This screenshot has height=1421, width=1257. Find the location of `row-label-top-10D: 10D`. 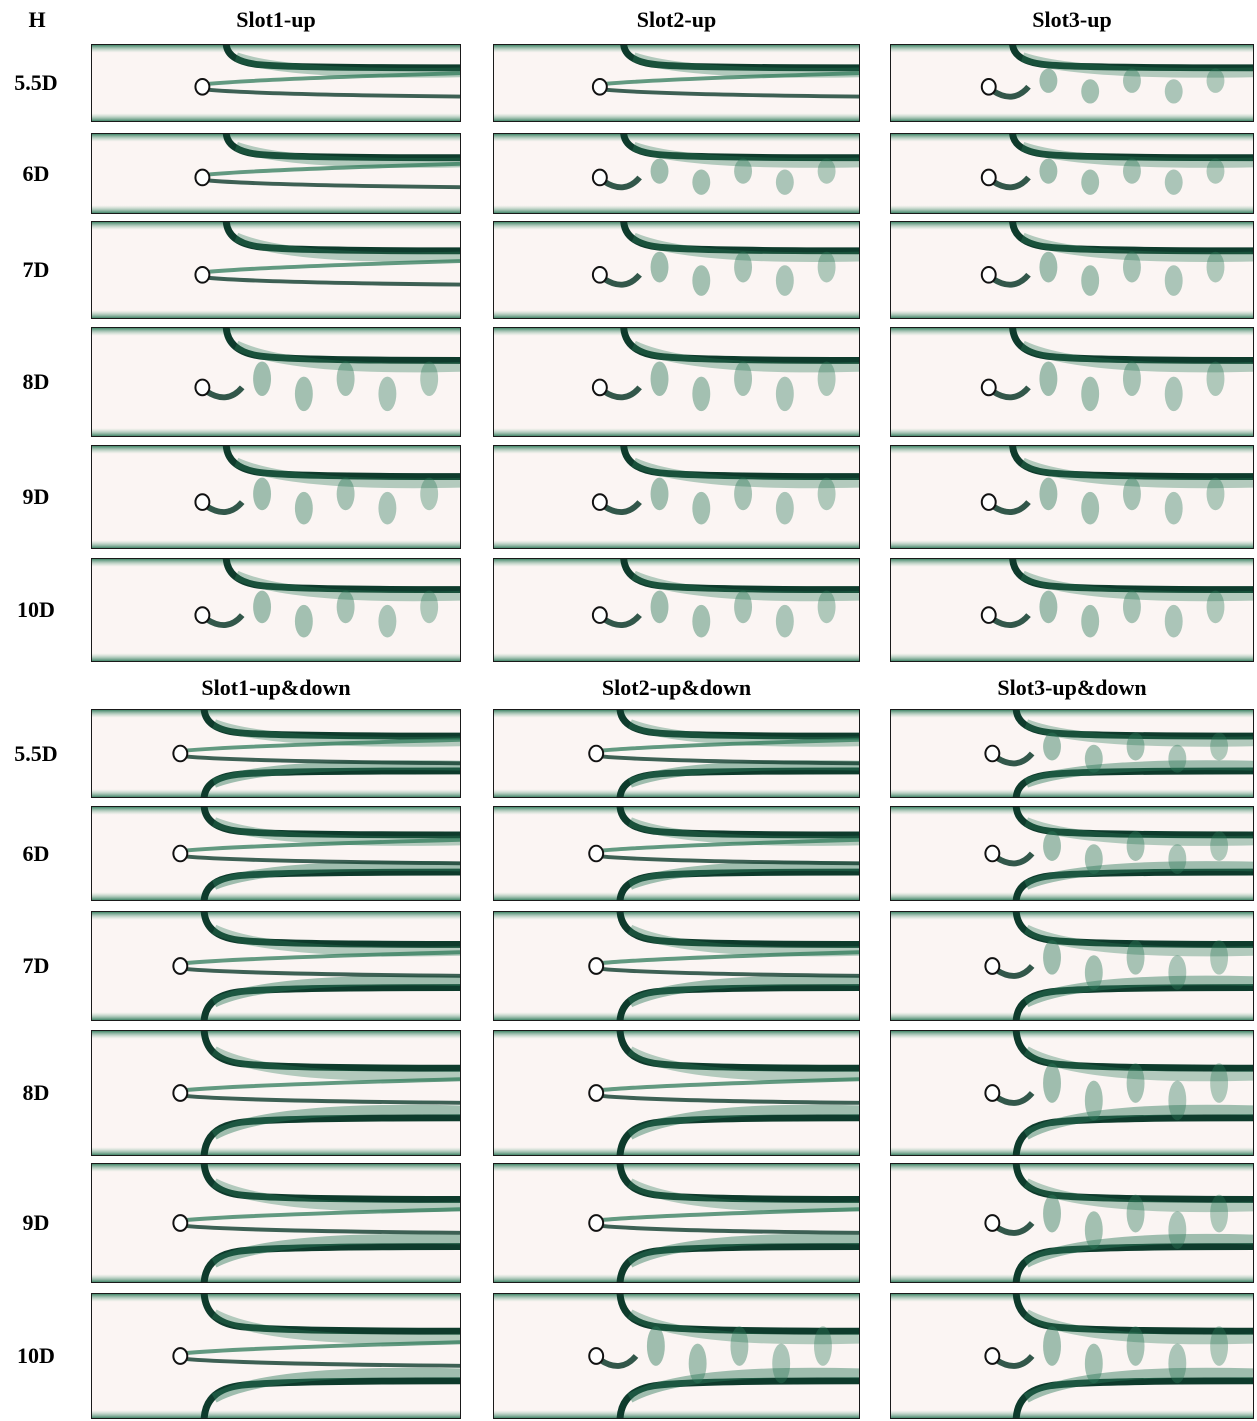

row-label-top-10D: 10D is located at coordinates (36, 609).